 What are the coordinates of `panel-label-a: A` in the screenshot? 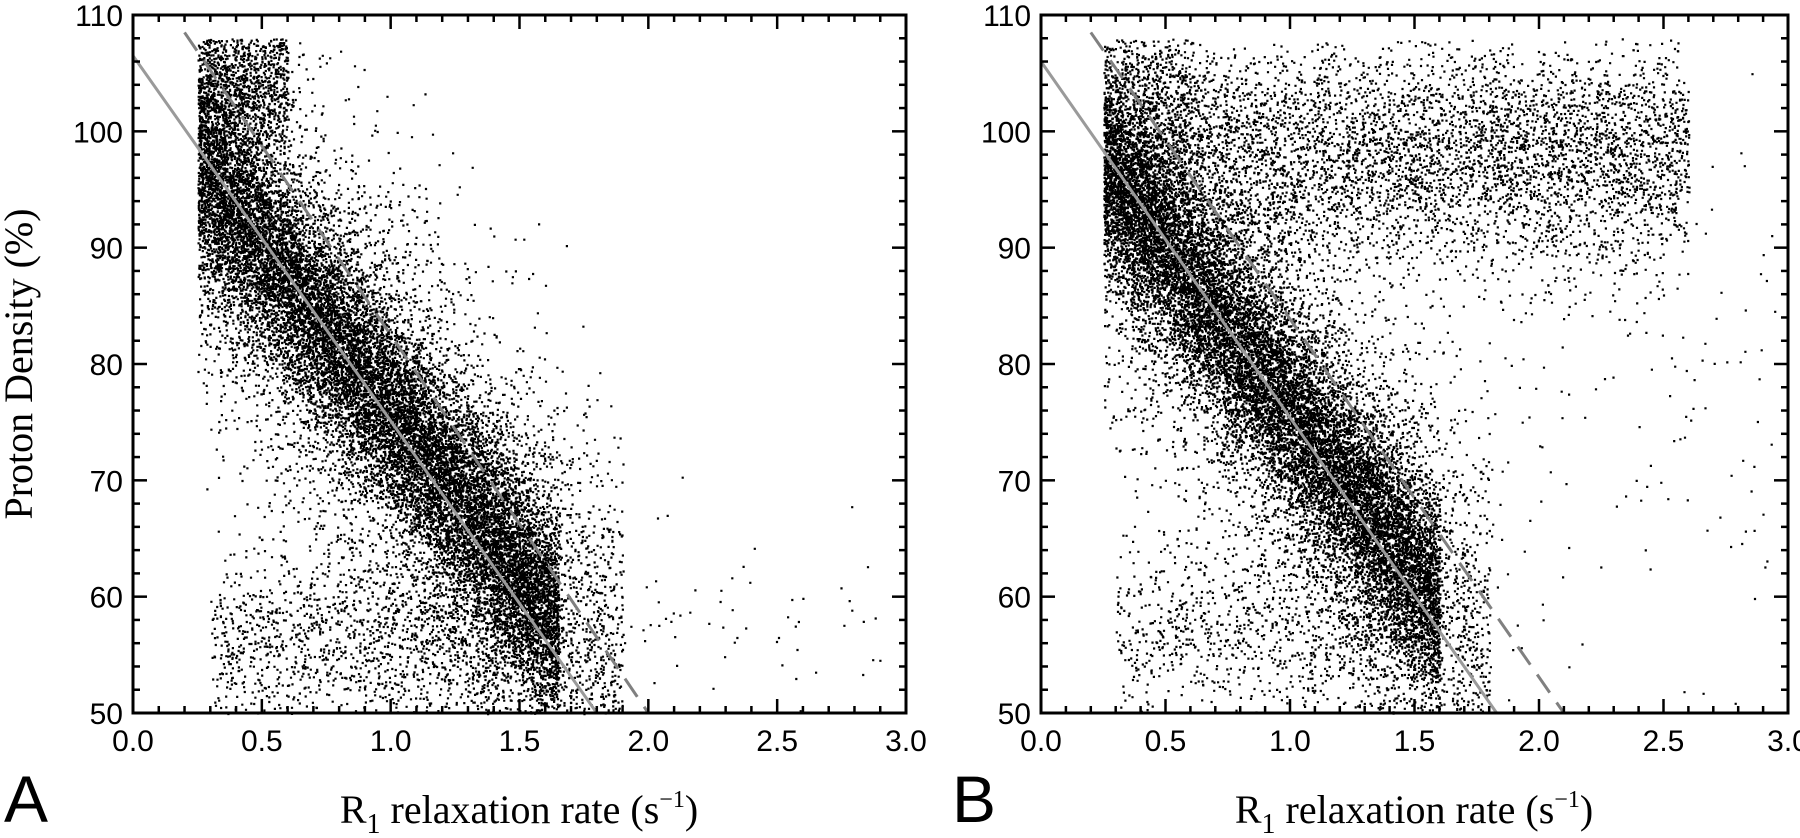 It's located at (26, 799).